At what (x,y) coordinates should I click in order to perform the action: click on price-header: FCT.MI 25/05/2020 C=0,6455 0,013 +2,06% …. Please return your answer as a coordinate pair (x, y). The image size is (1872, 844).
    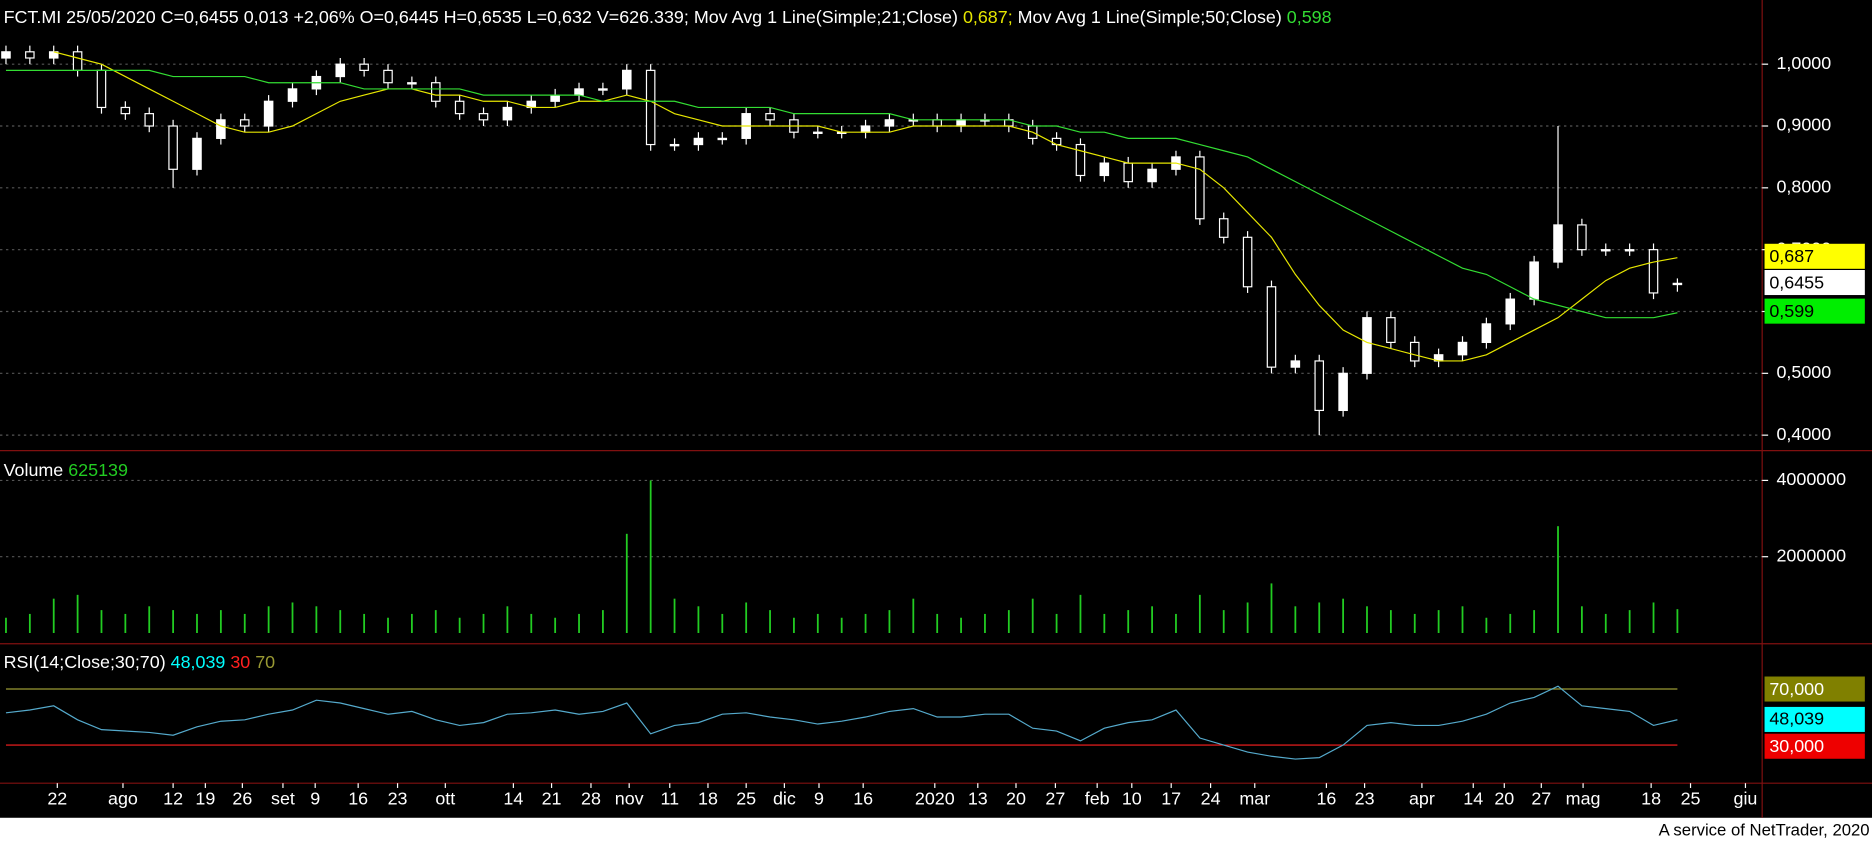
    Looking at the image, I should click on (668, 17).